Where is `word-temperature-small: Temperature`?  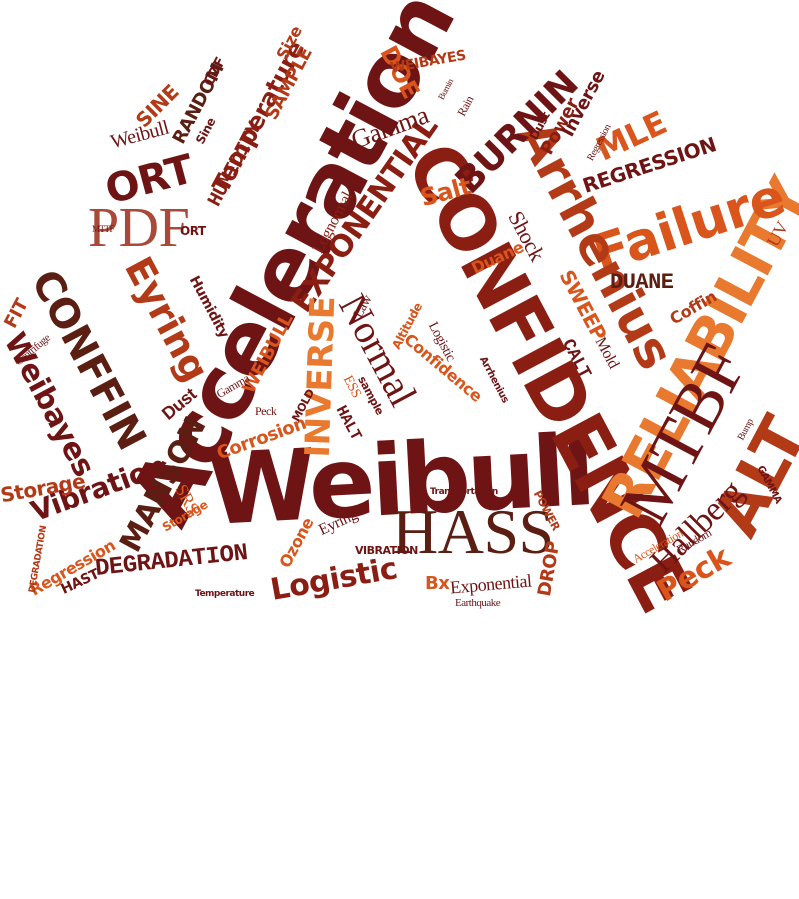 word-temperature-small: Temperature is located at coordinates (224, 594).